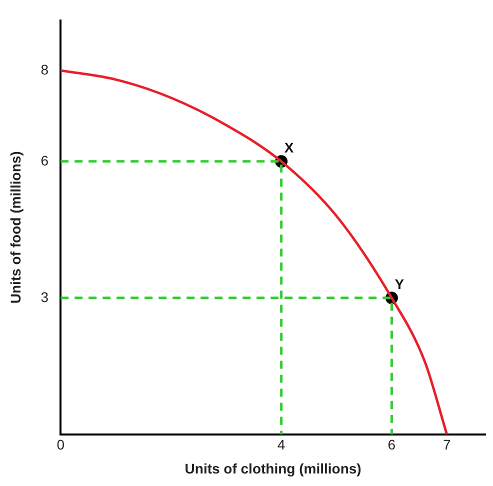 Image resolution: width=493 pixels, height=486 pixels. I want to click on y-tick-label: 8, so click(44, 69).